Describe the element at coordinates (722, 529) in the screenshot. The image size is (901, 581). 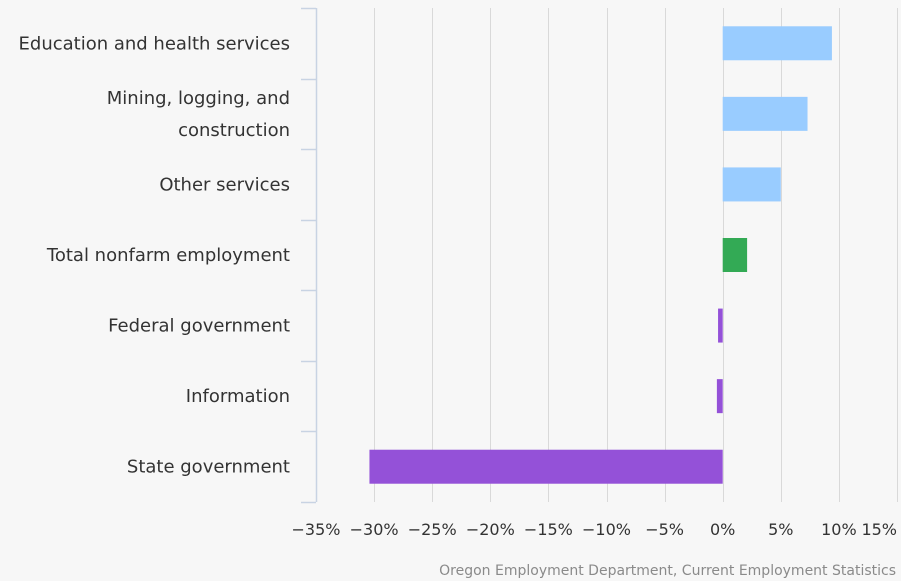
I see `x-tick-label: 0%` at that location.